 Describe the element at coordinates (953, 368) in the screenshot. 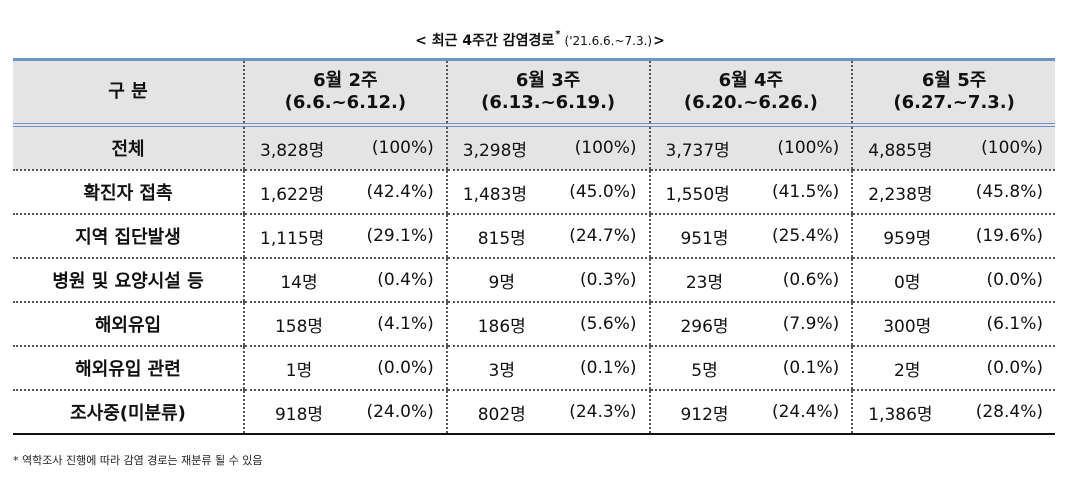

I see `table-cell: 2명 (0.0%)` at that location.